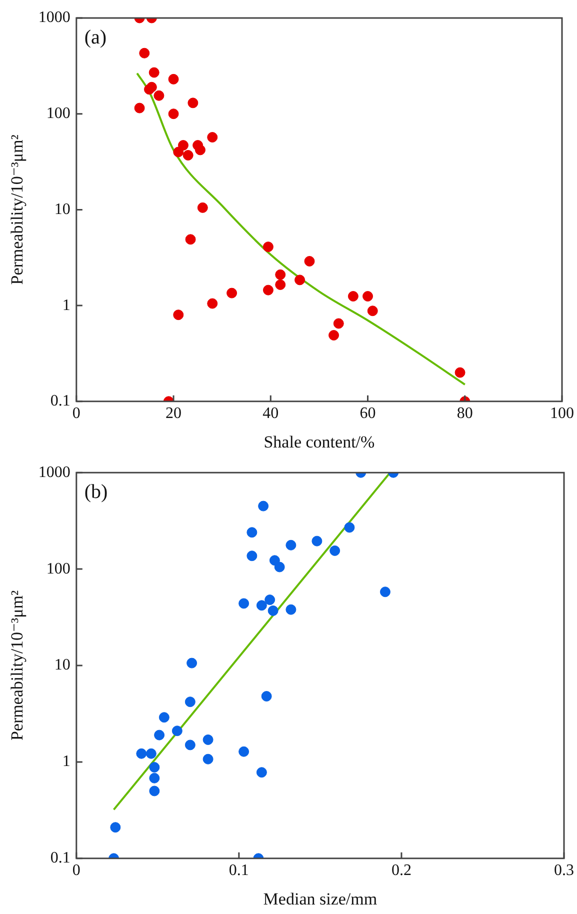  What do you see at coordinates (368, 413) in the screenshot?
I see `x-tick-label: 60` at bounding box center [368, 413].